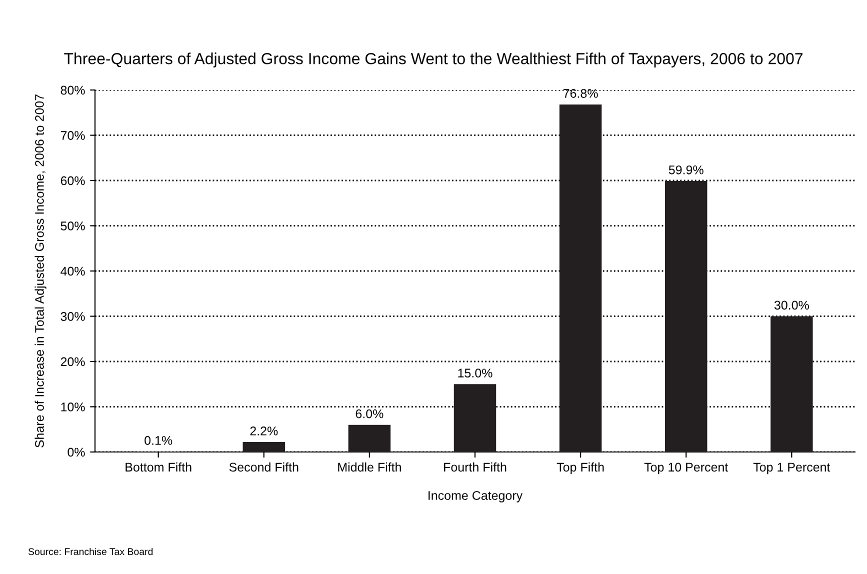 This screenshot has width=867, height=574. I want to click on x-tick-label: Top 10 Percent, so click(686, 468).